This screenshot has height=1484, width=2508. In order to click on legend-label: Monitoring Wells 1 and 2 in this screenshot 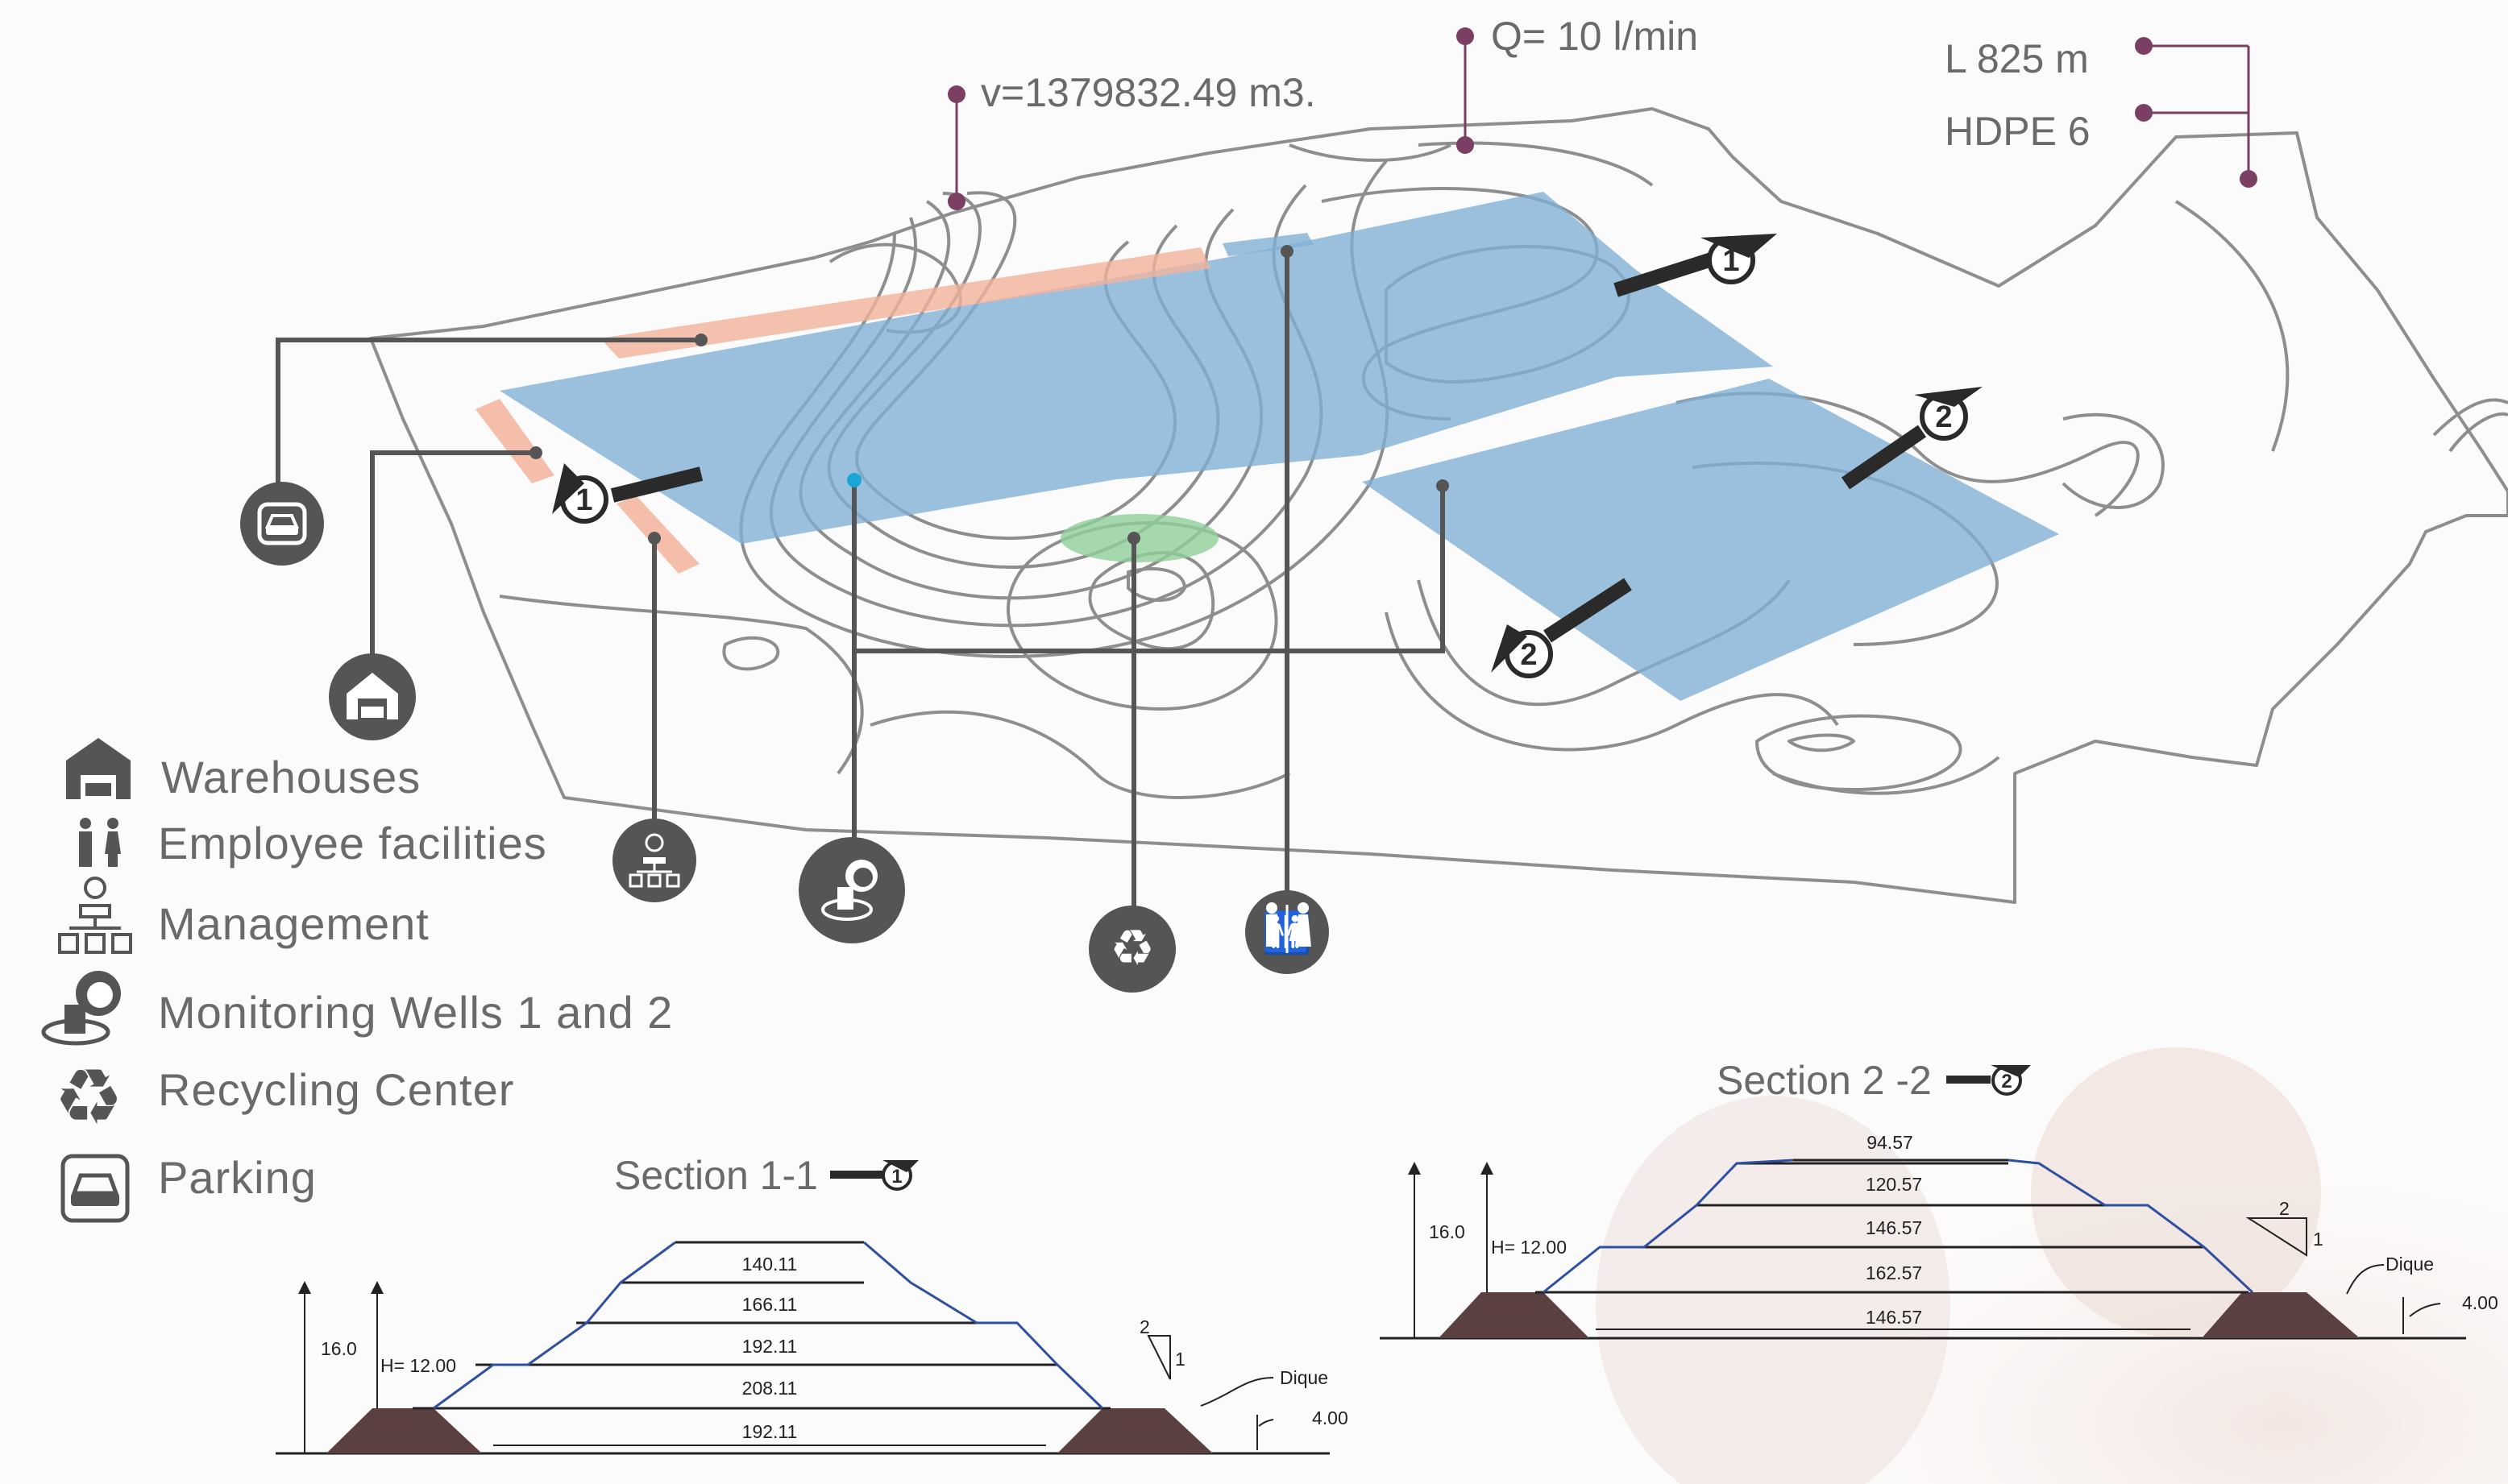, I will do `click(415, 1012)`.